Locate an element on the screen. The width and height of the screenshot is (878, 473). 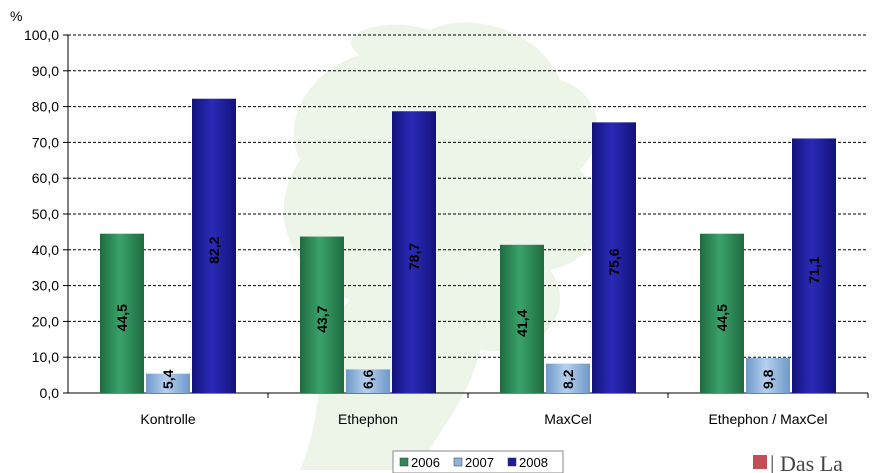
data-label: 5,4 is located at coordinates (168, 379).